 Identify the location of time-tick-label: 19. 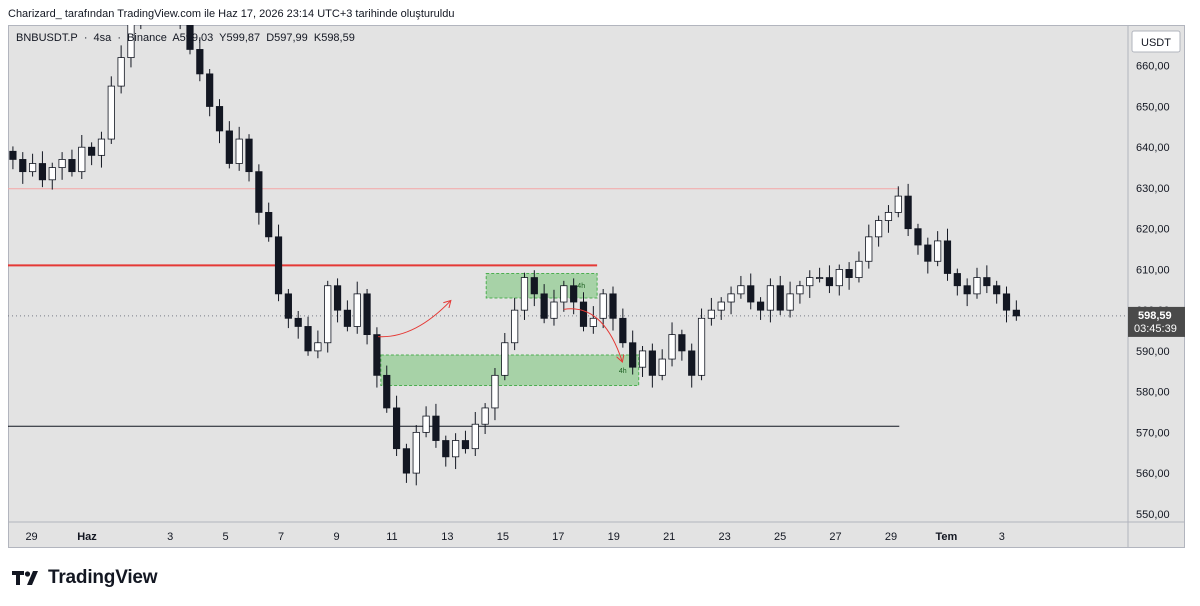
(614, 537).